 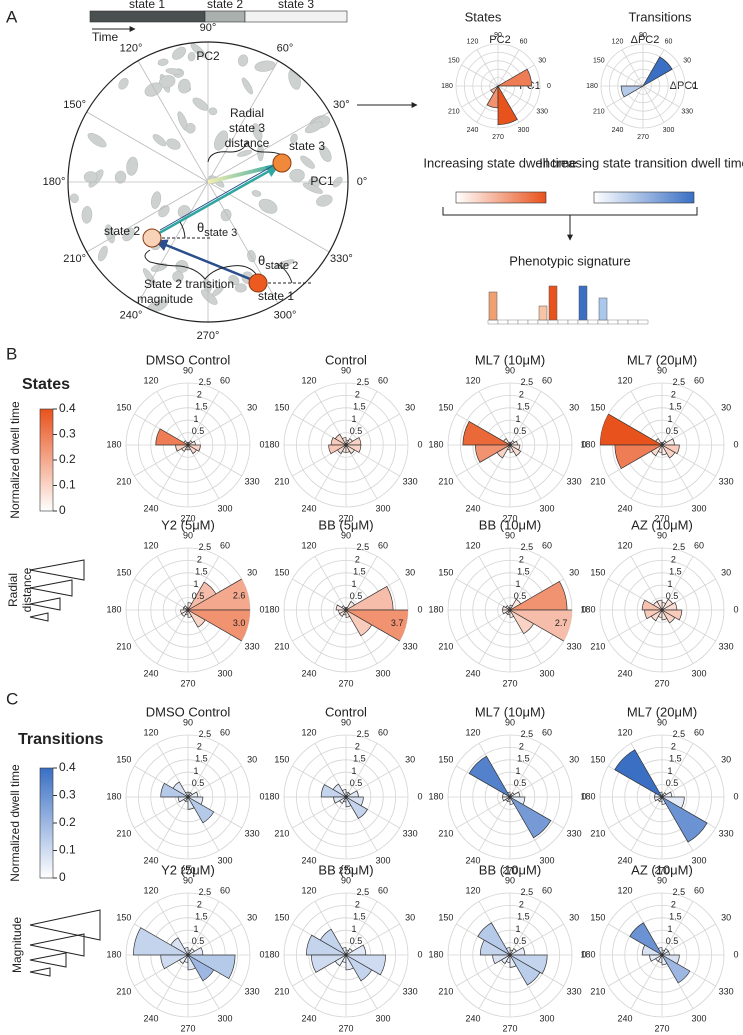 What do you see at coordinates (54, 182) in the screenshot?
I see `angle-label: 180°` at bounding box center [54, 182].